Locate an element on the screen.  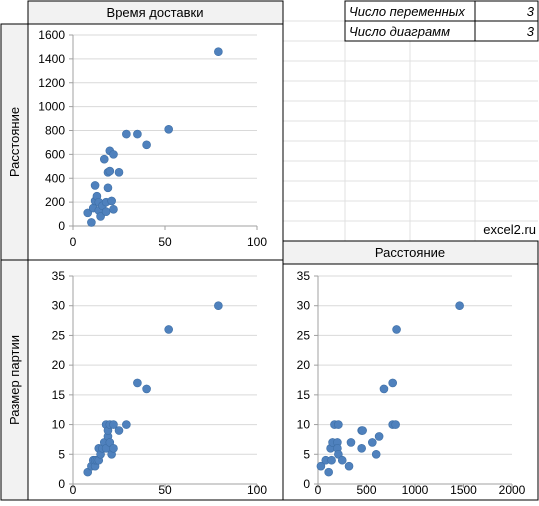
info-value-charts: 3 is located at coordinates (531, 31).